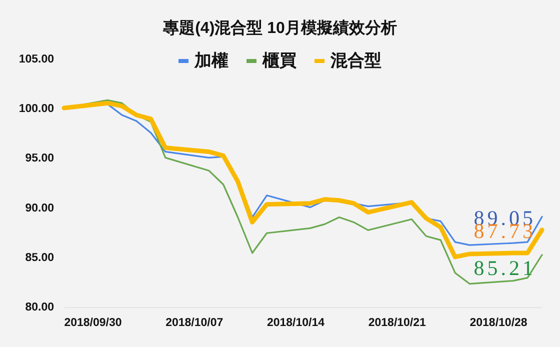 The width and height of the screenshot is (560, 347). I want to click on y-tick-label: 85.00, so click(39, 258).